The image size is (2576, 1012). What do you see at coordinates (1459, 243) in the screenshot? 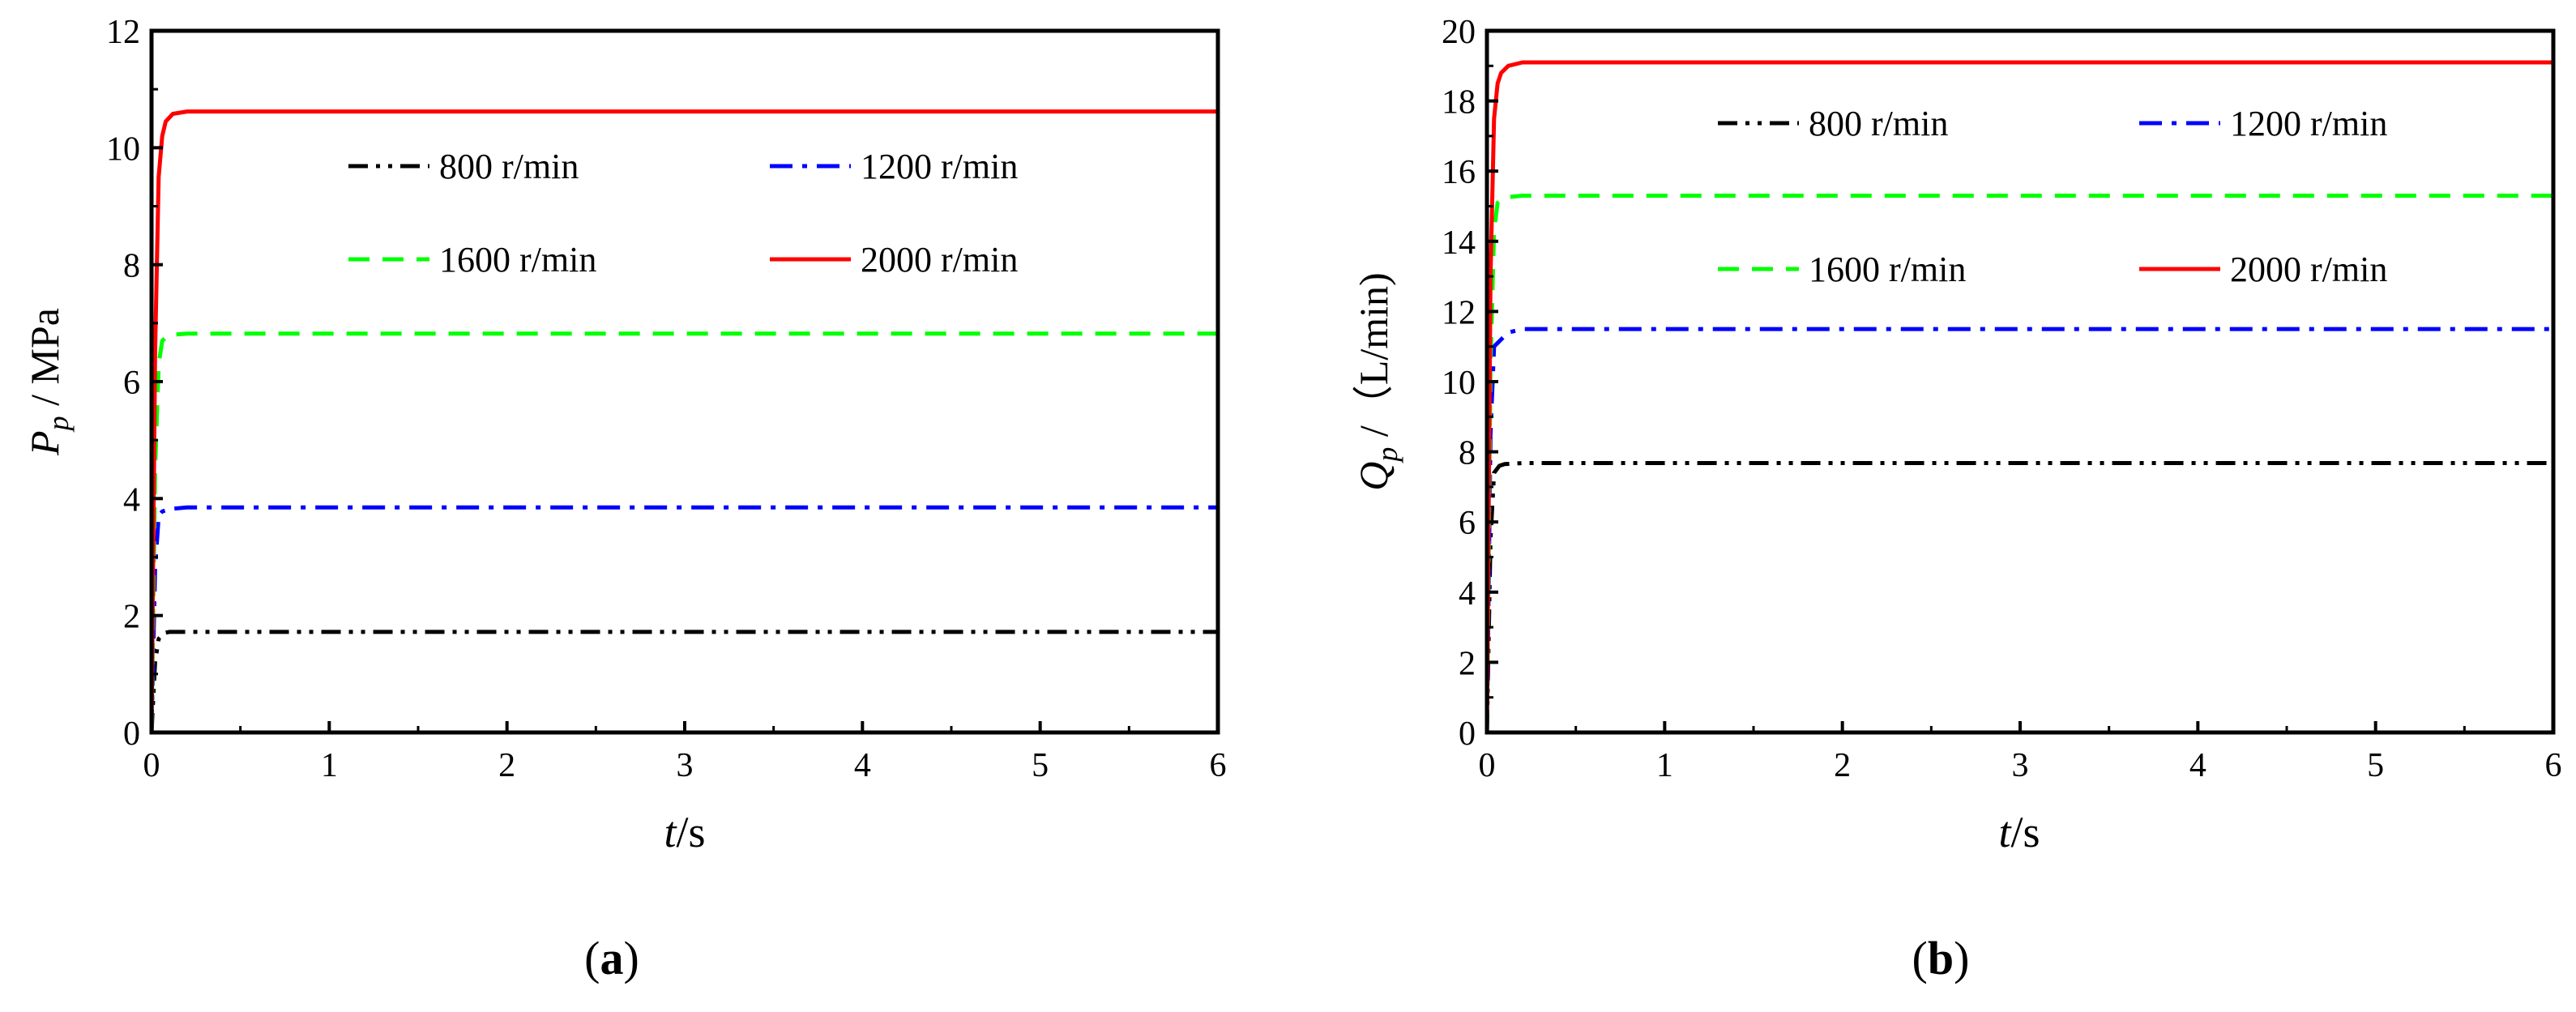
I see `y-tick-label: 14` at bounding box center [1459, 243].